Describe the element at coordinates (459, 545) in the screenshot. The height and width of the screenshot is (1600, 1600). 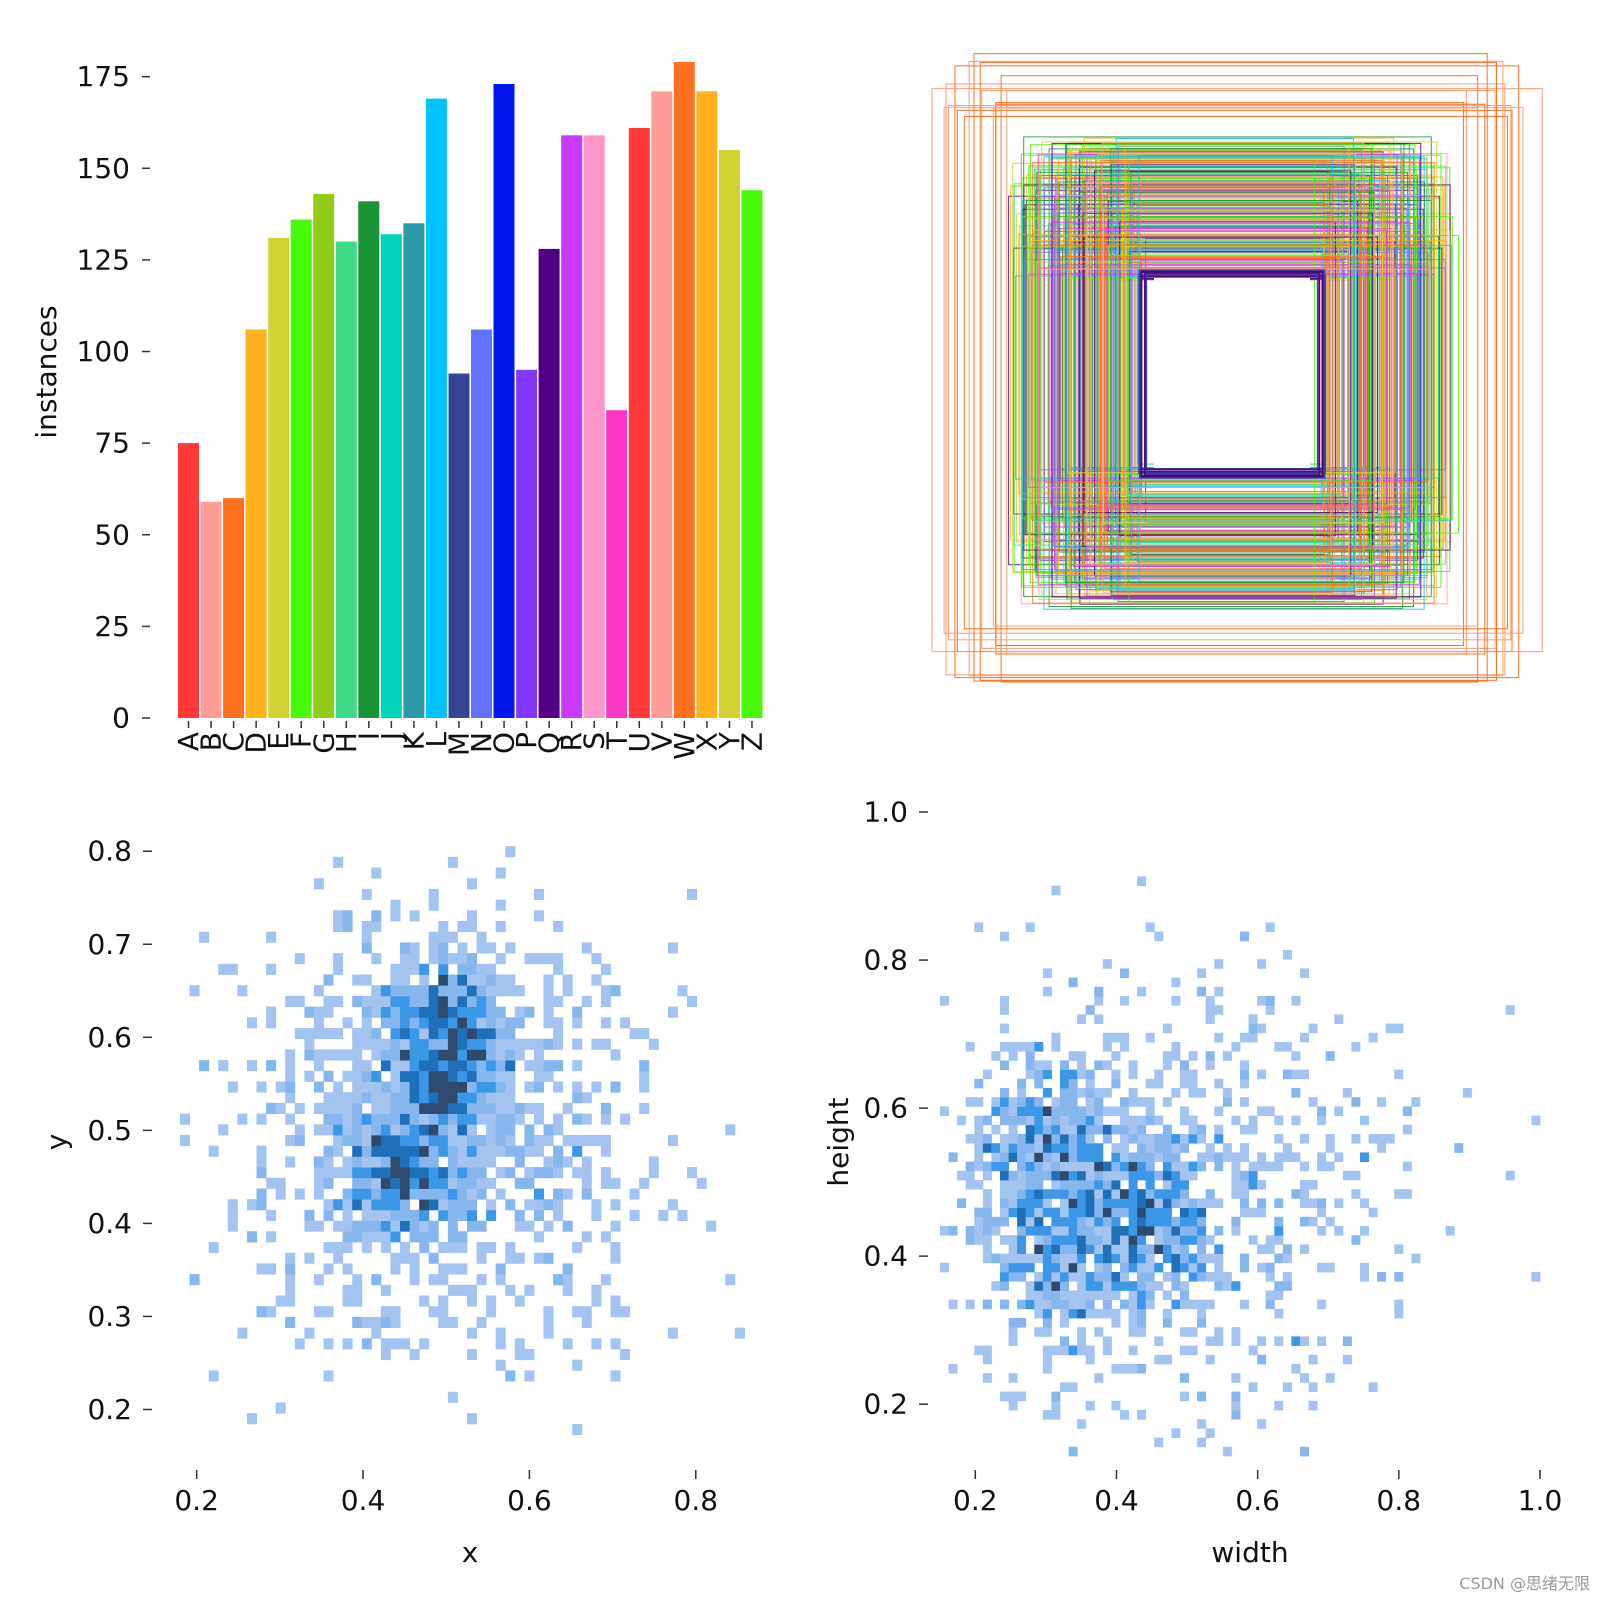
I see `bar-M` at that location.